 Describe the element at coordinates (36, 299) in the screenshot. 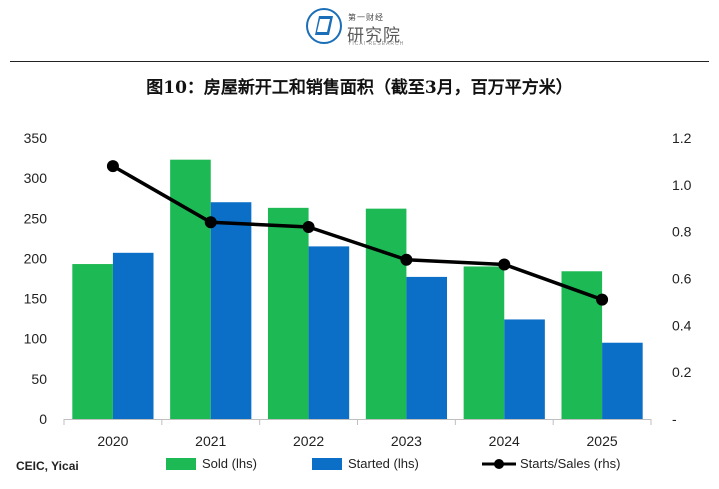

I see `y-left-tick-label: 150` at that location.